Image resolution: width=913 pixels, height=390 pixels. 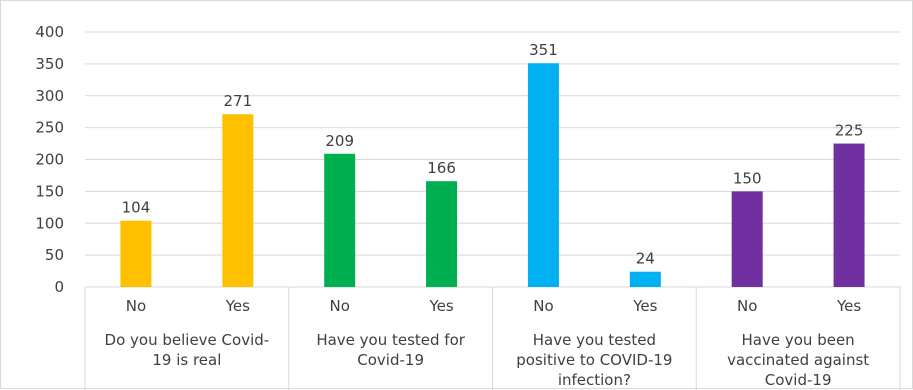 I want to click on group-label-line: infection?, so click(x=594, y=380).